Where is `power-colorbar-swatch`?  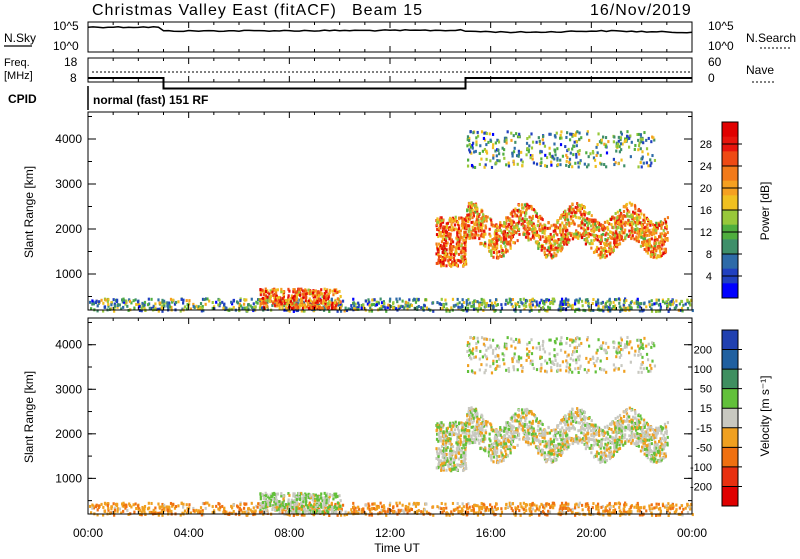
power-colorbar-swatch is located at coordinates (730, 202).